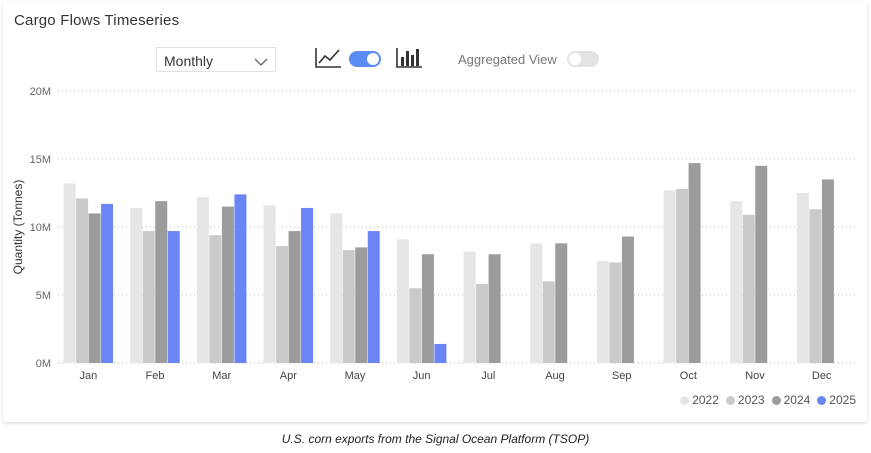 This screenshot has width=871, height=453. What do you see at coordinates (736, 282) in the screenshot?
I see `bar-2022-nov` at bounding box center [736, 282].